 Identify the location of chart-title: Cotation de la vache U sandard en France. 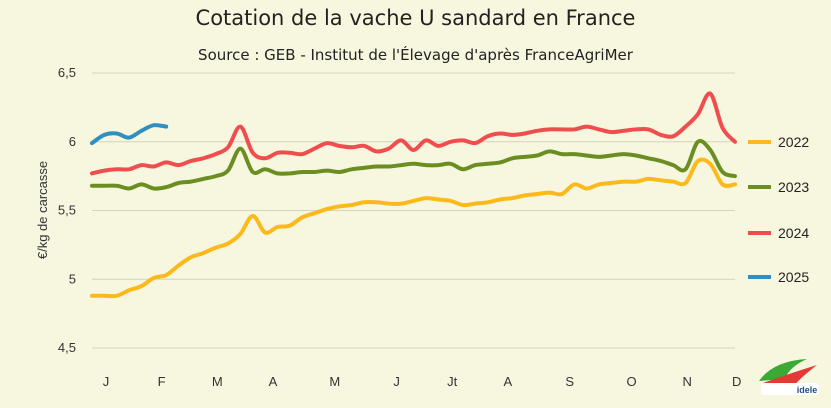
(415, 18).